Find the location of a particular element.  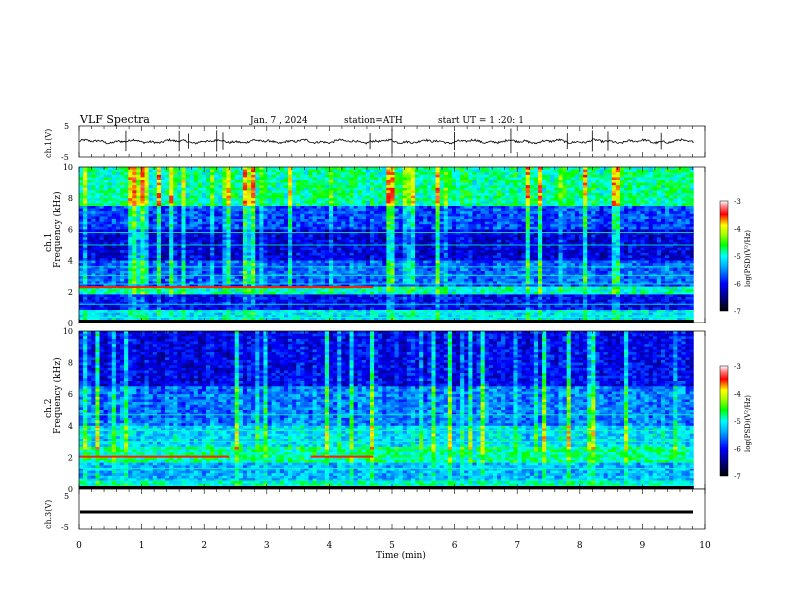

figure-title: VLF Spectra is located at coordinates (114, 119).